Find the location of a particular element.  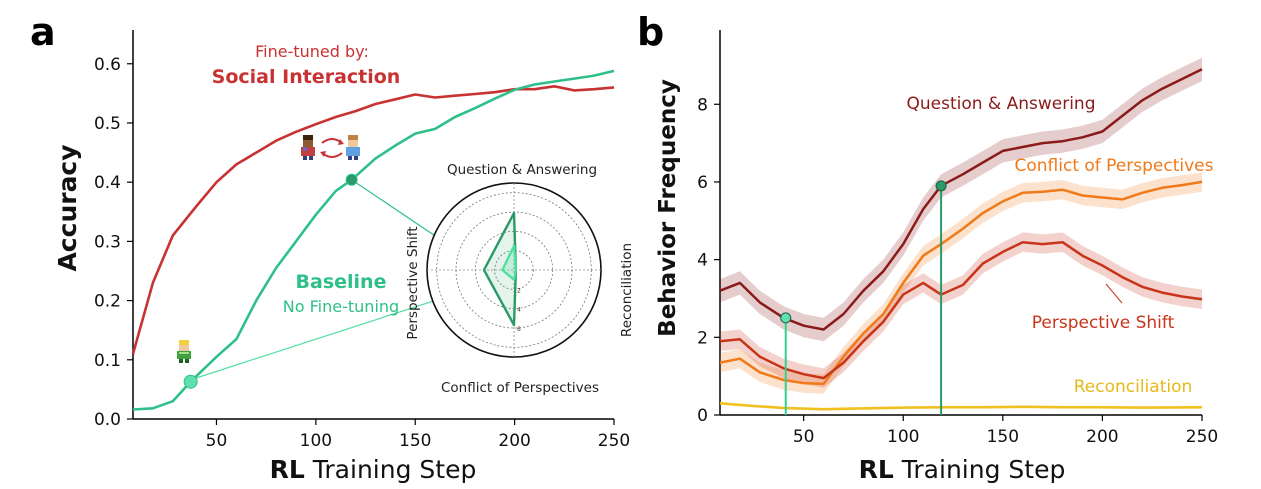

panel-a-y-tick-label: 0.4 is located at coordinates (107, 183).